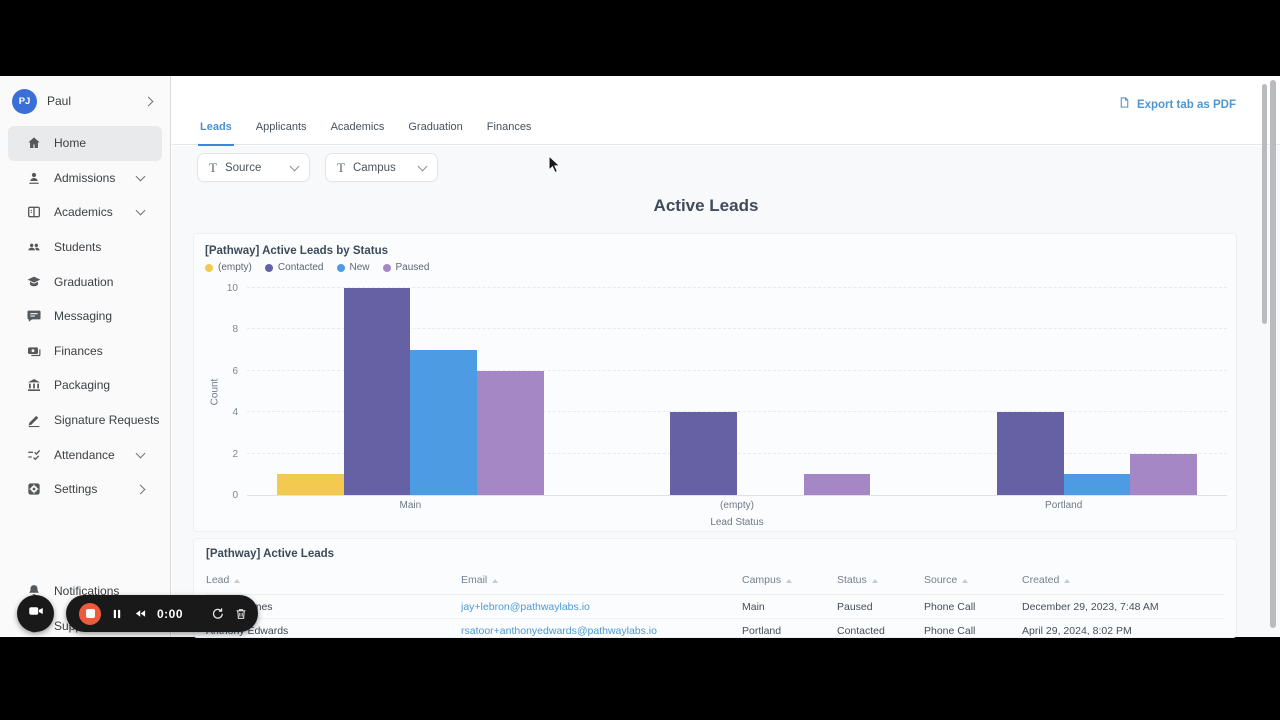 This screenshot has height=720, width=1280. Describe the element at coordinates (85, 101) in the screenshot. I see `user-menu: PJ Paul` at that location.